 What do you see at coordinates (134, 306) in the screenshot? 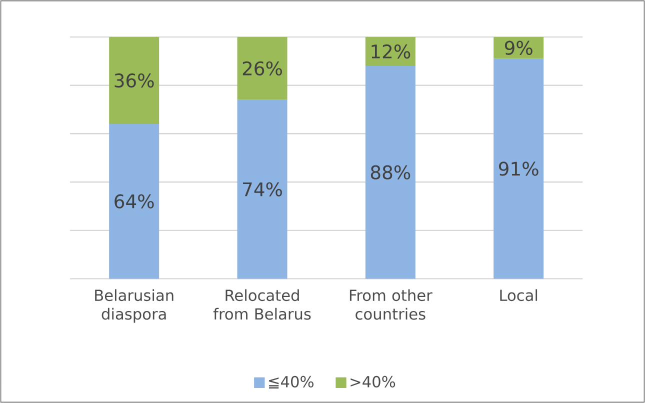
I see `x-tick-label: Belarusian diaspora` at bounding box center [134, 306].